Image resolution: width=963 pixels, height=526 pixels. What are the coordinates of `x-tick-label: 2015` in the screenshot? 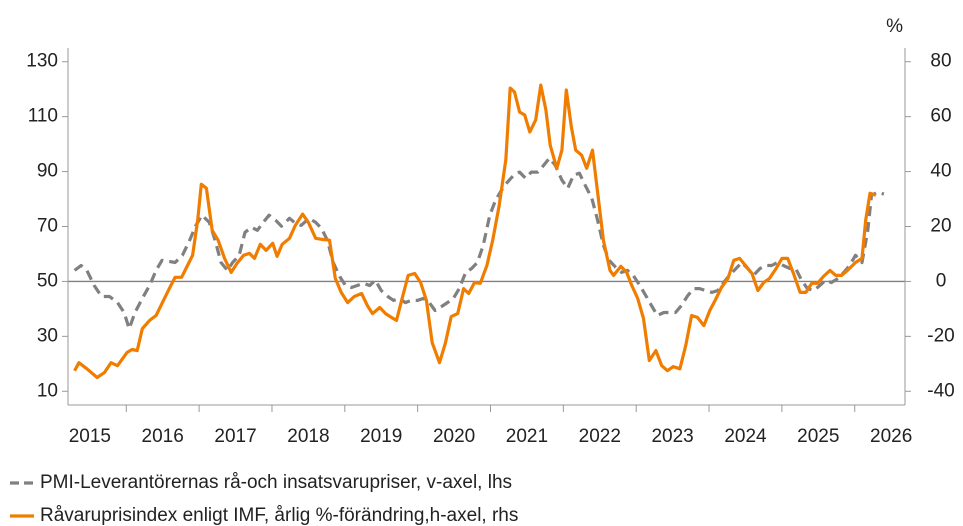 It's located at (90, 436).